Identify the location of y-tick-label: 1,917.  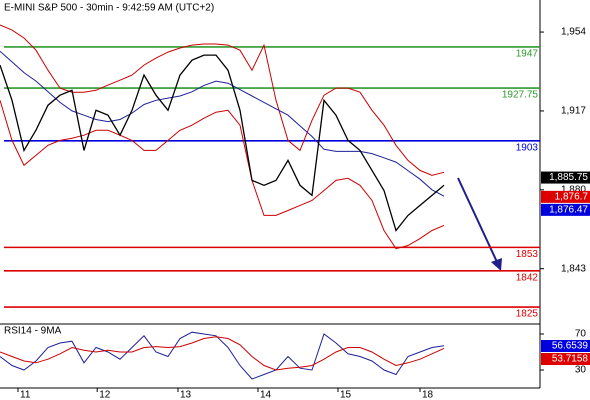
(573, 111).